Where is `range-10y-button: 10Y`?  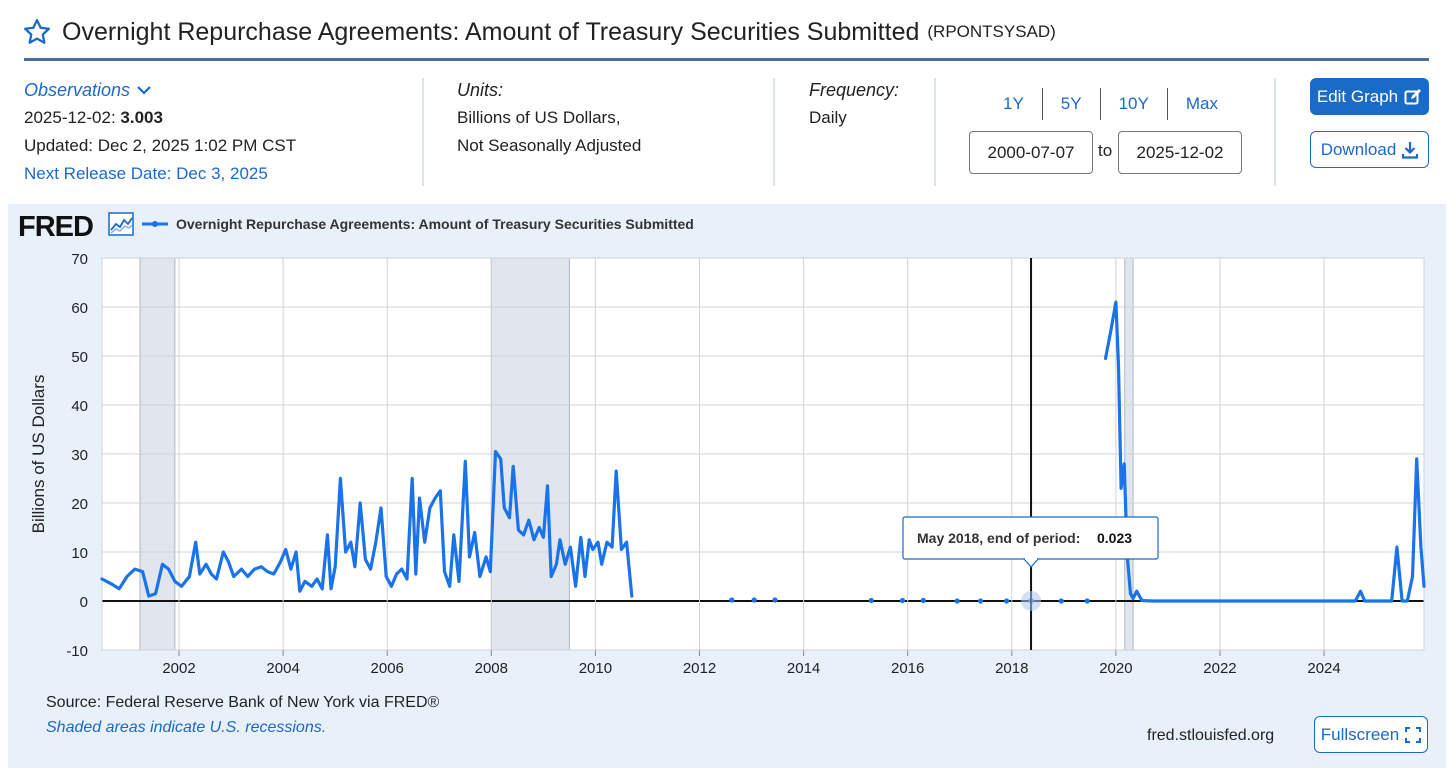 range-10y-button: 10Y is located at coordinates (1133, 103).